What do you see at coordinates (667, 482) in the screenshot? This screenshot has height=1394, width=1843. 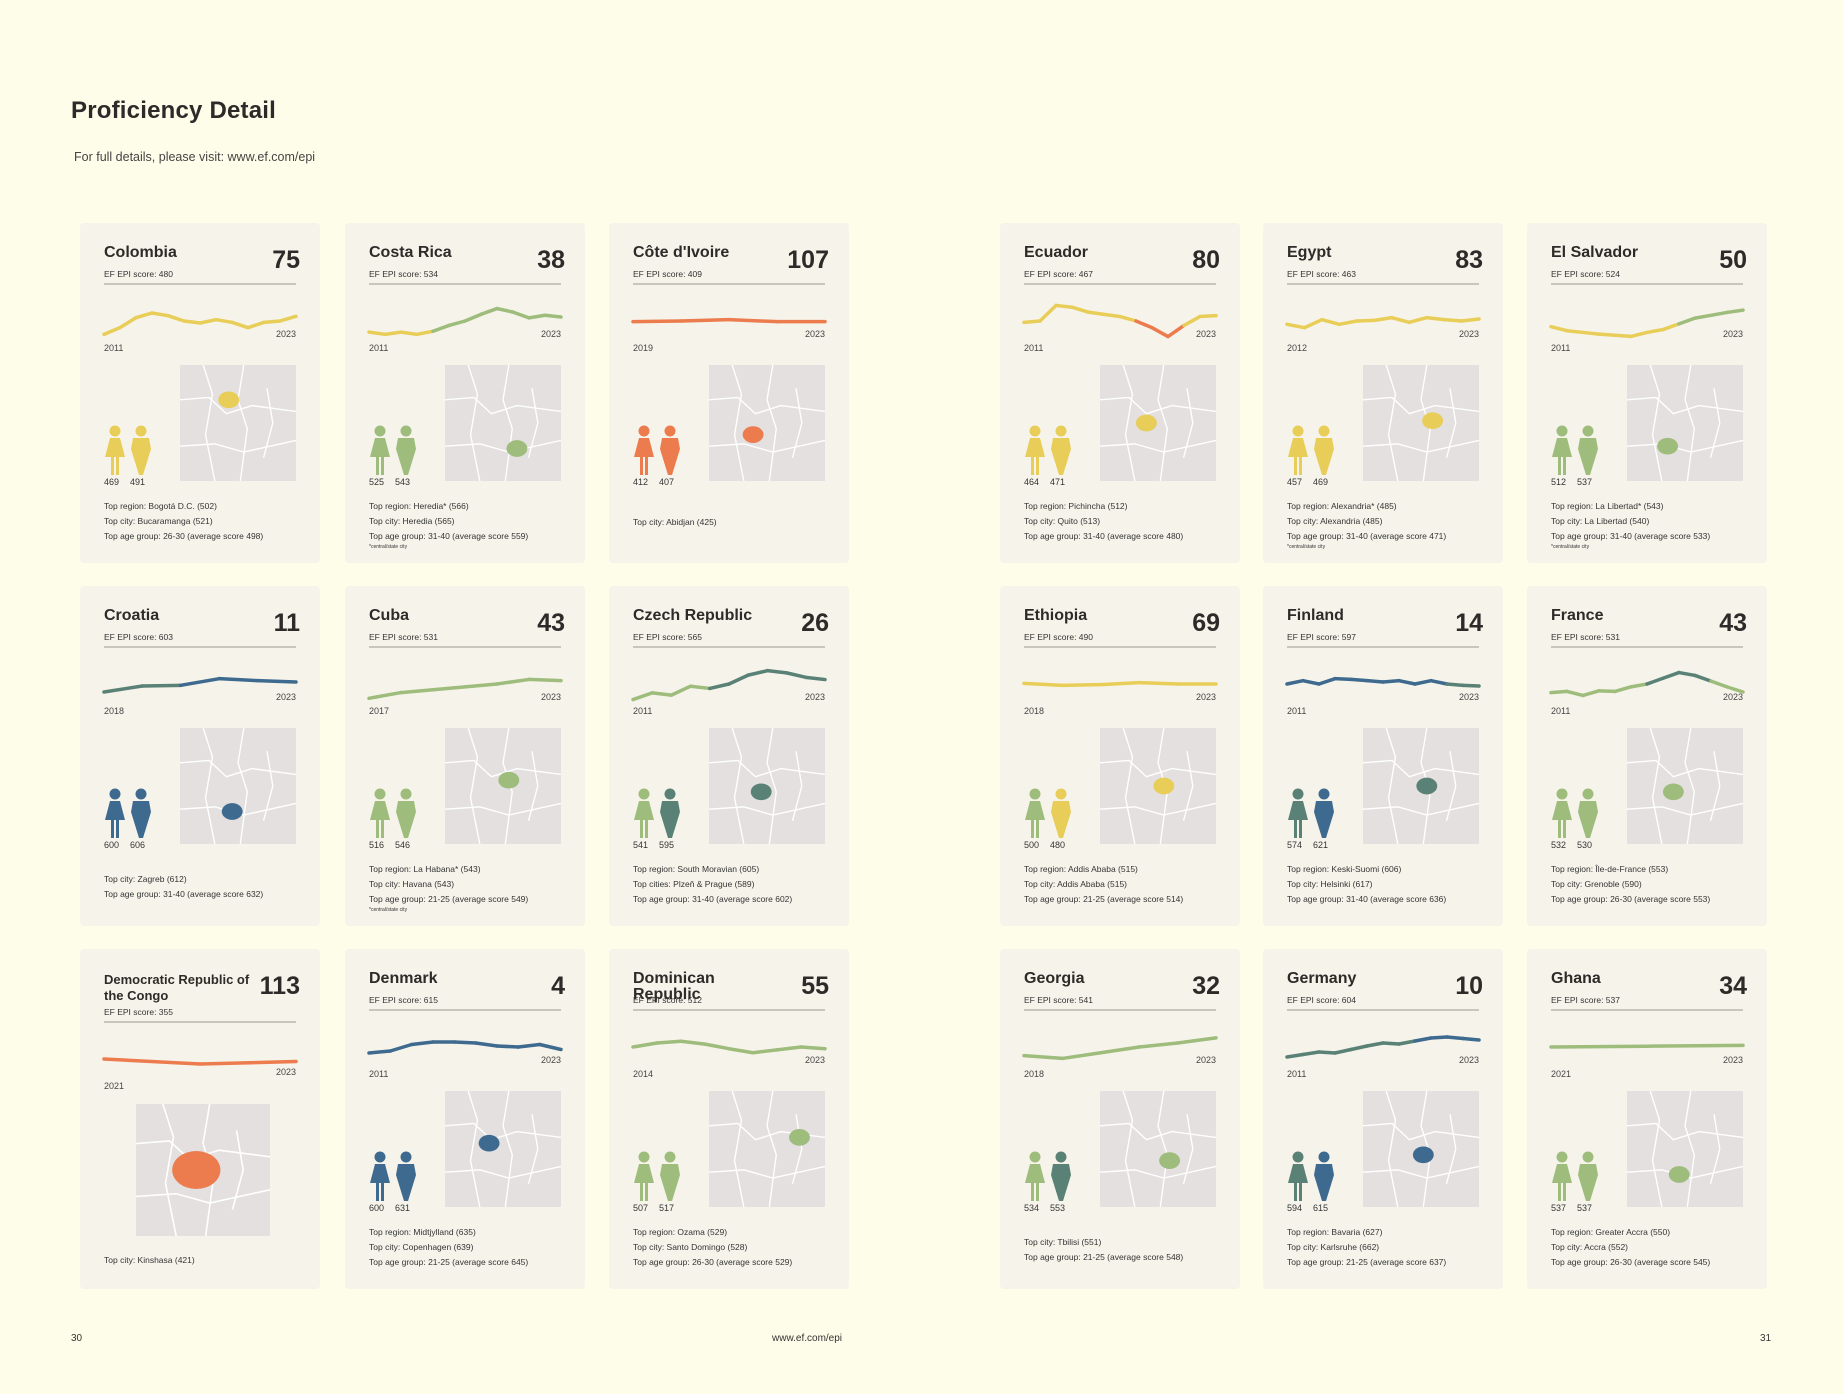 I see `male-score: 407` at bounding box center [667, 482].